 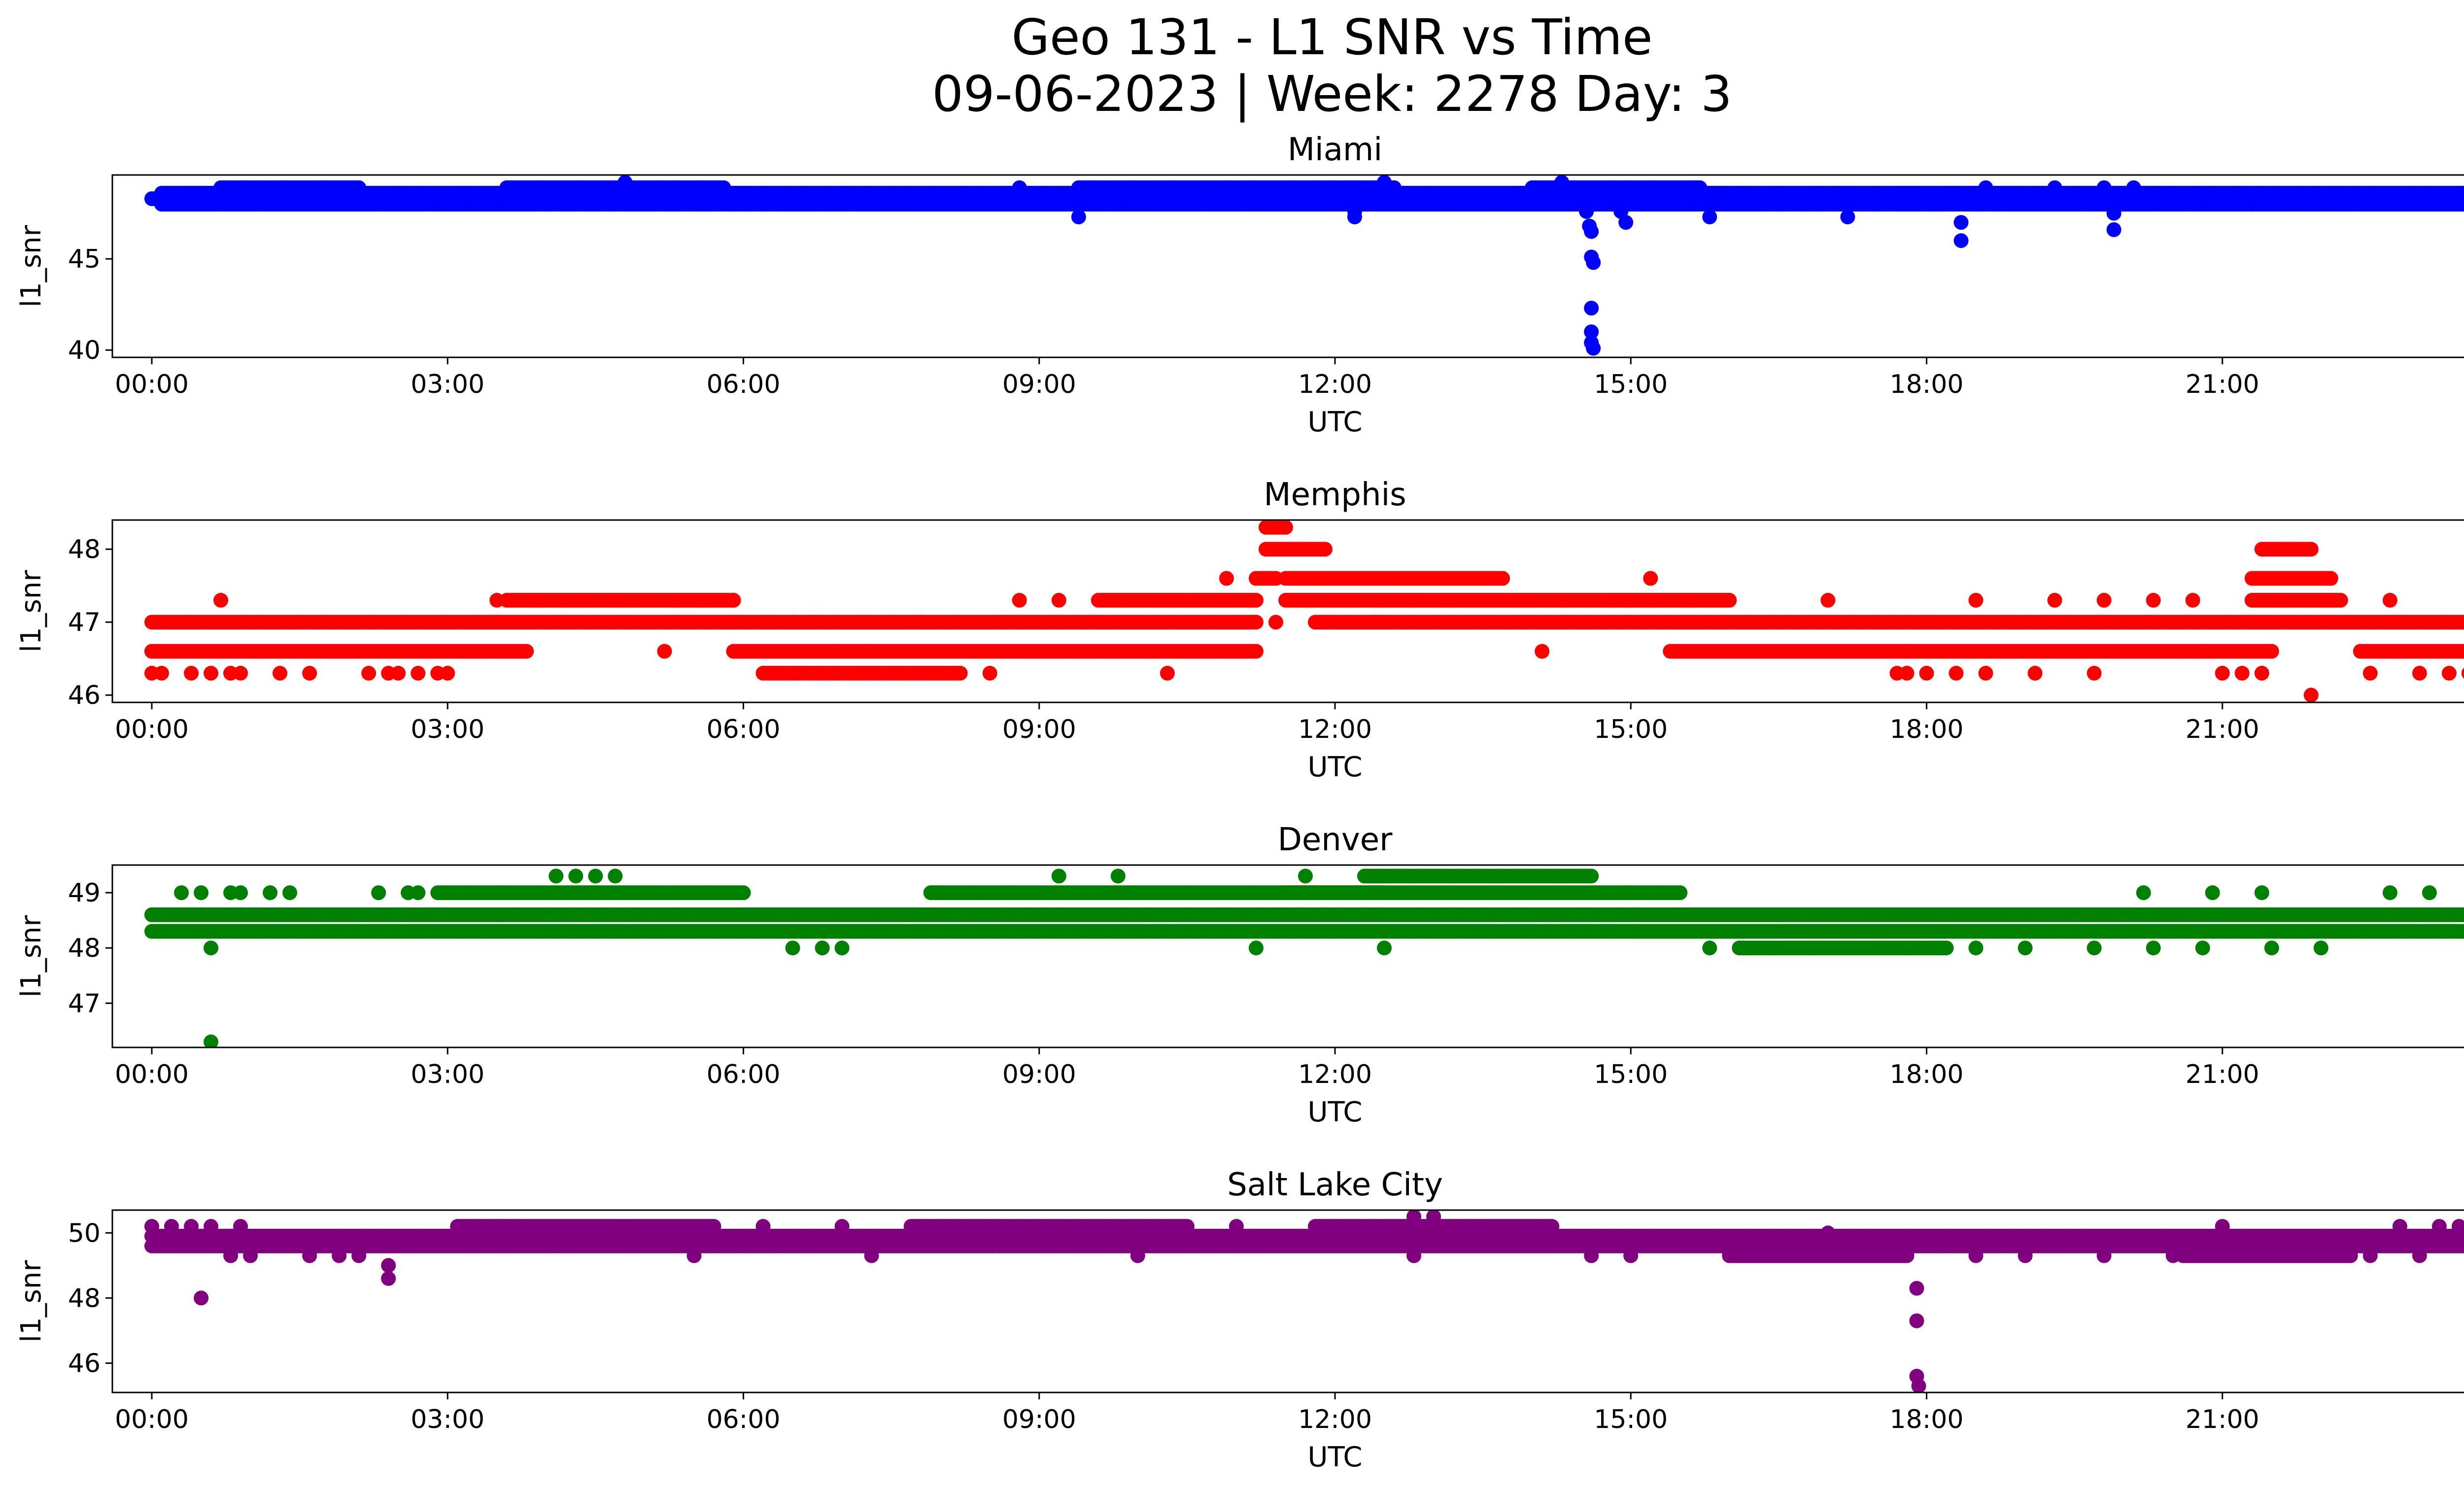 What do you see at coordinates (1631, 384) in the screenshot?
I see `x-tick-label: 15:00` at bounding box center [1631, 384].